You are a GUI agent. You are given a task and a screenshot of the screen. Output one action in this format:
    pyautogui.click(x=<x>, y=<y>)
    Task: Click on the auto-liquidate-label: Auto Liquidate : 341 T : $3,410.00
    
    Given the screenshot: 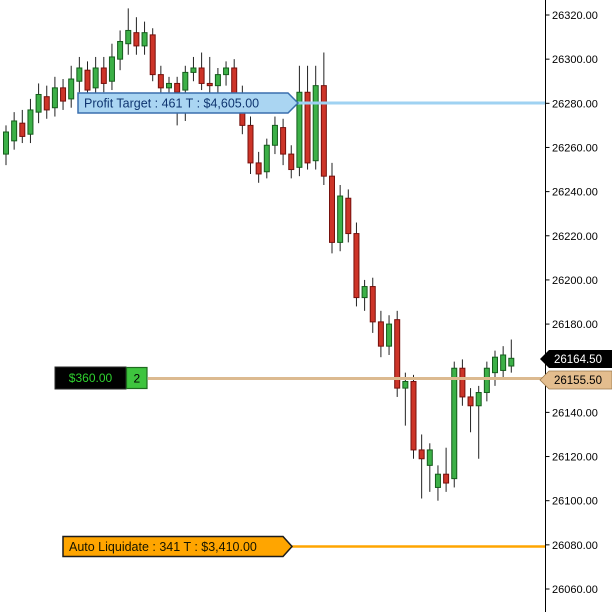 What is the action you would take?
    pyautogui.click(x=178, y=546)
    